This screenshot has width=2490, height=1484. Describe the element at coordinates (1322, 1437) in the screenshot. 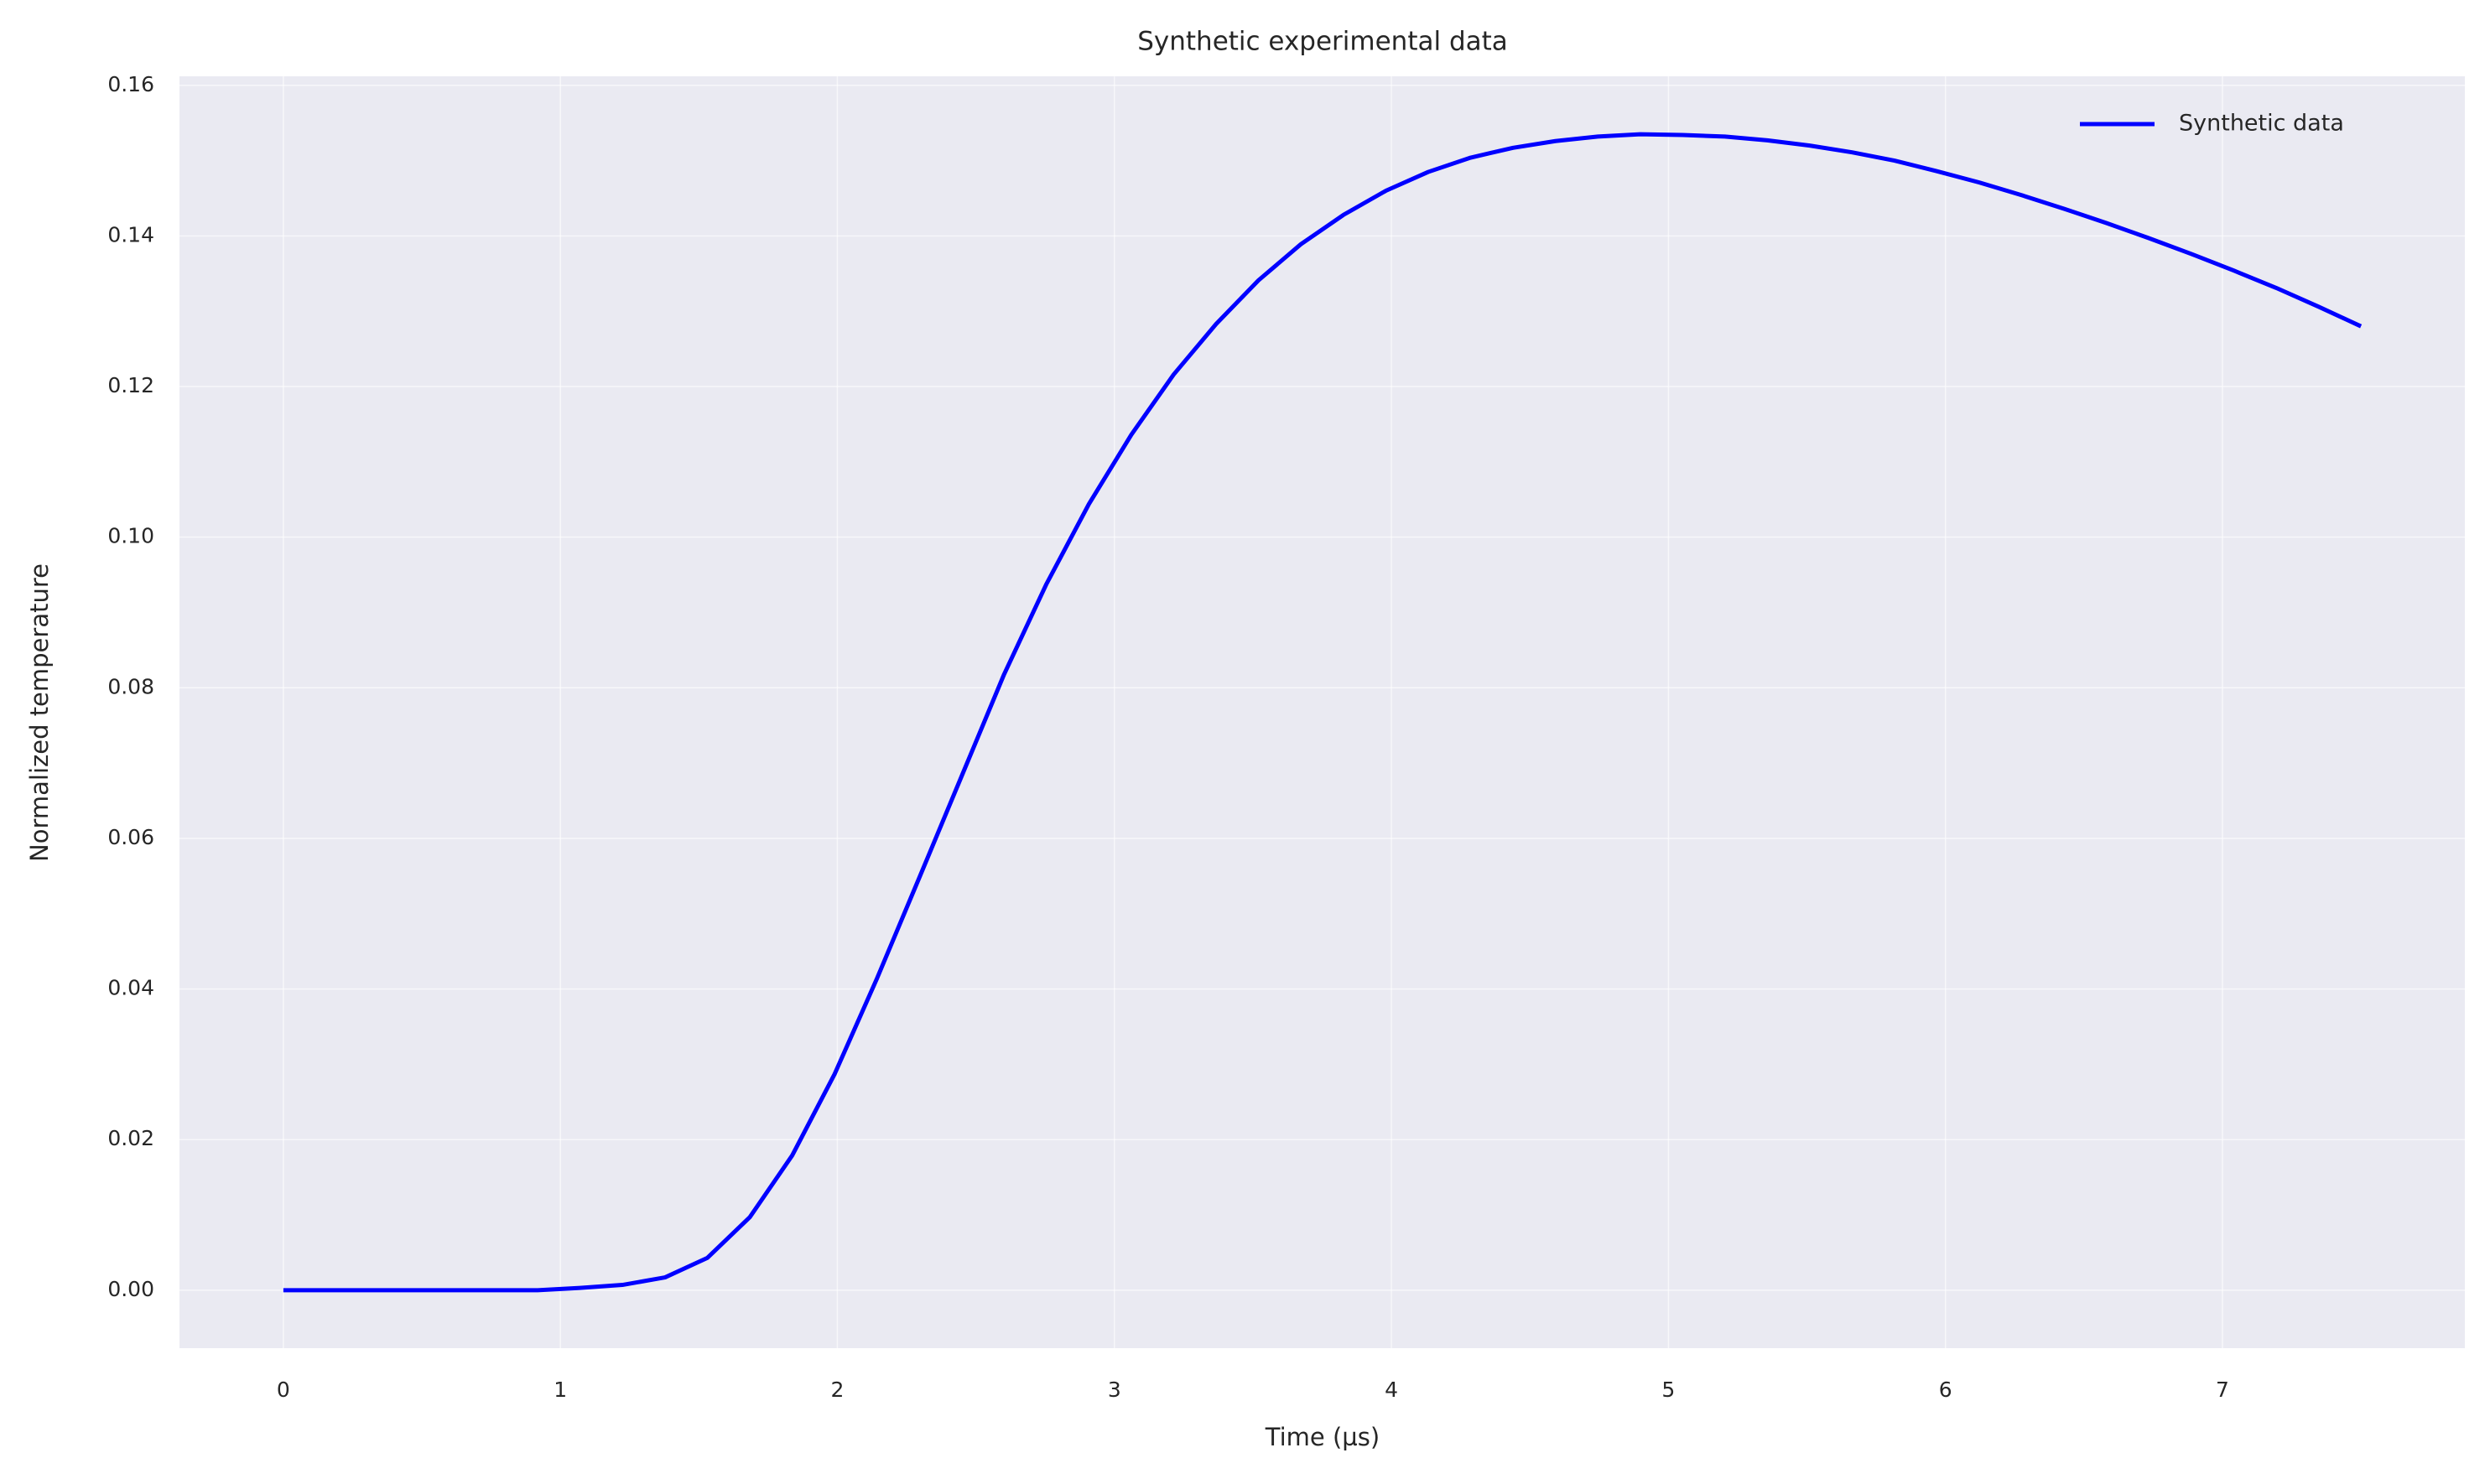

I see `x-axis-label: Time (µs)` at that location.